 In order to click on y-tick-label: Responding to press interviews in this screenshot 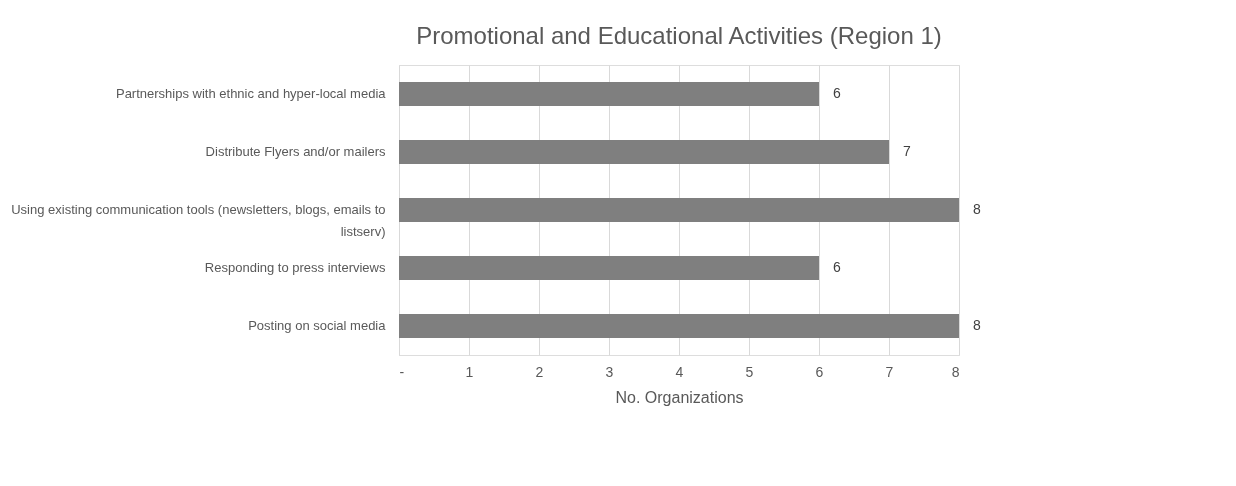, I will do `click(295, 267)`.